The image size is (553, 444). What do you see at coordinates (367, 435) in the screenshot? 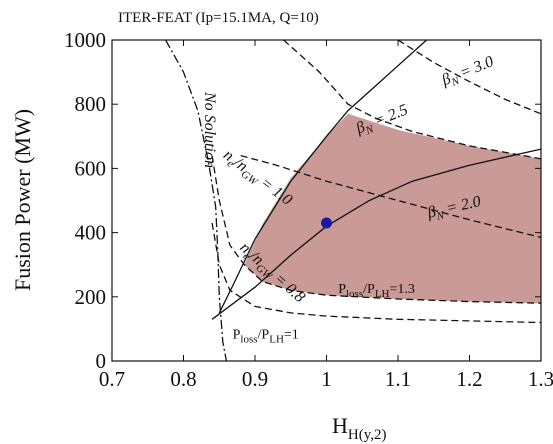
I see `x-axis-title-sub: H(y,2)` at bounding box center [367, 435].